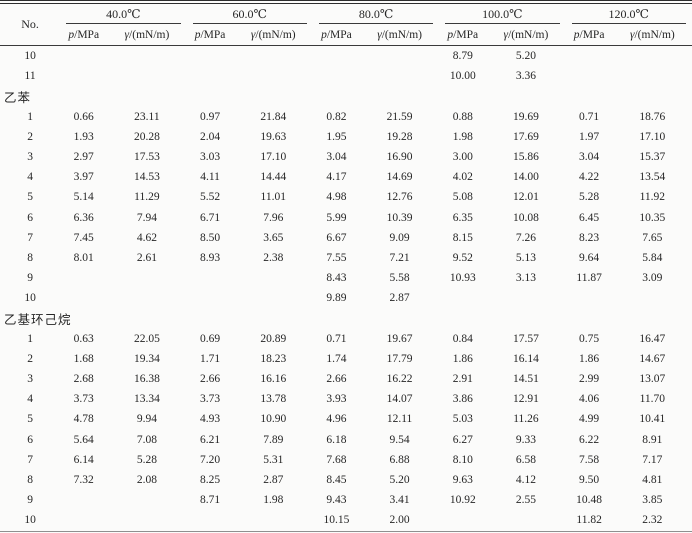 Image resolution: width=692 pixels, height=533 pixels. Describe the element at coordinates (30, 480) in the screenshot. I see `row-number: 8` at that location.